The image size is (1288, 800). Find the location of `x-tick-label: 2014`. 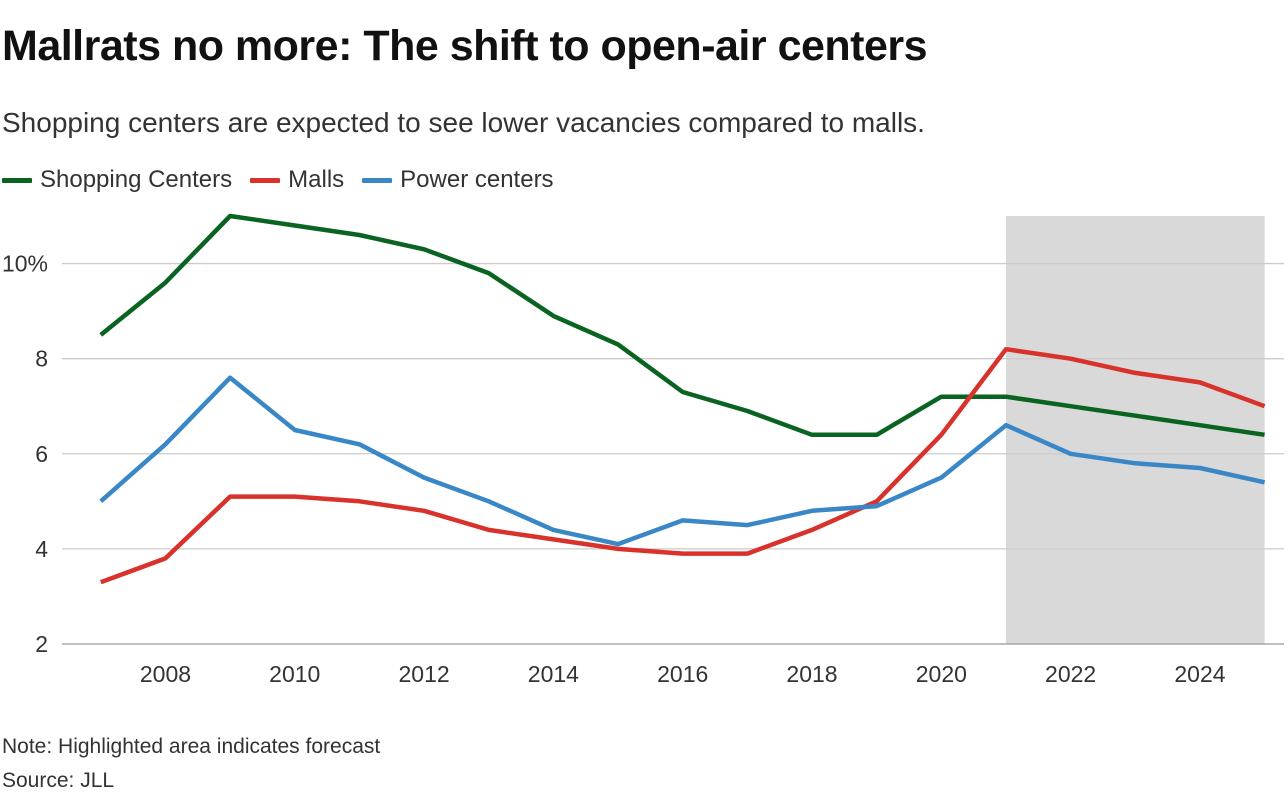

x-tick-label: 2014 is located at coordinates (553, 674).